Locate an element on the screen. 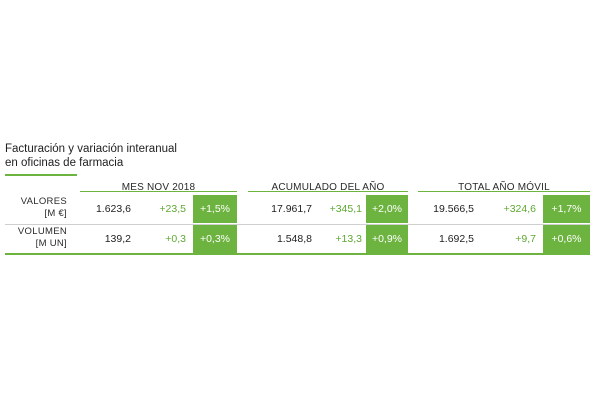  row-label-valores: VALORES [M €] is located at coordinates (36, 208).